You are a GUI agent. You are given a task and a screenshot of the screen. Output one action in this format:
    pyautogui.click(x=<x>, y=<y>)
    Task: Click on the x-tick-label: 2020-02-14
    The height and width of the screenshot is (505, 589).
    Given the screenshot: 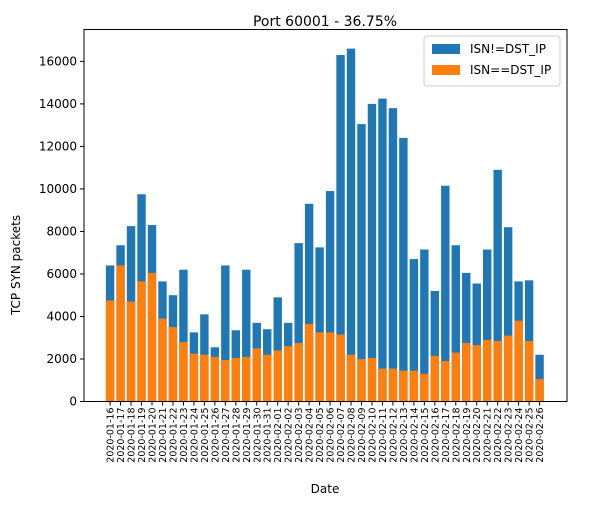 What is the action you would take?
    pyautogui.click(x=414, y=435)
    